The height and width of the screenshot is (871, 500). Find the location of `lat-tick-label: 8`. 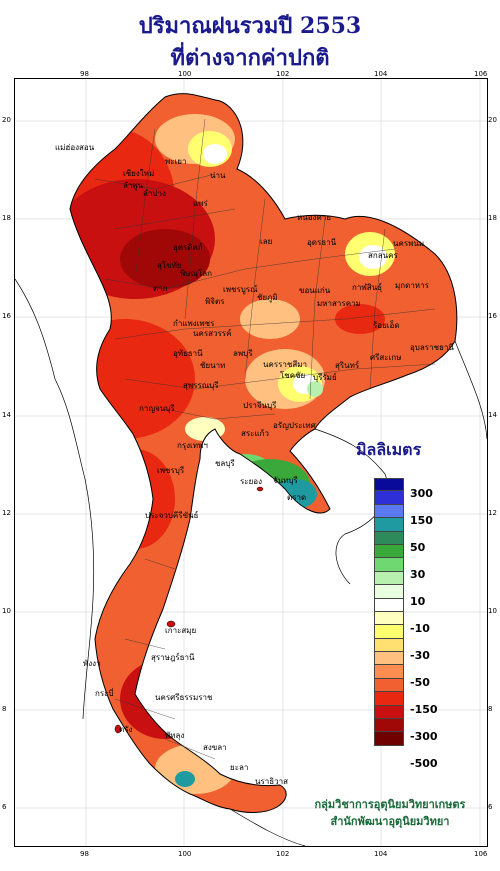

lat-tick-label: 8 is located at coordinates (490, 709).